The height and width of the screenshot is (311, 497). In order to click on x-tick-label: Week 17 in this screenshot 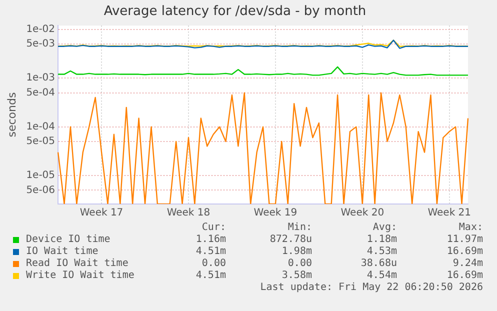, I will do `click(102, 213)`.